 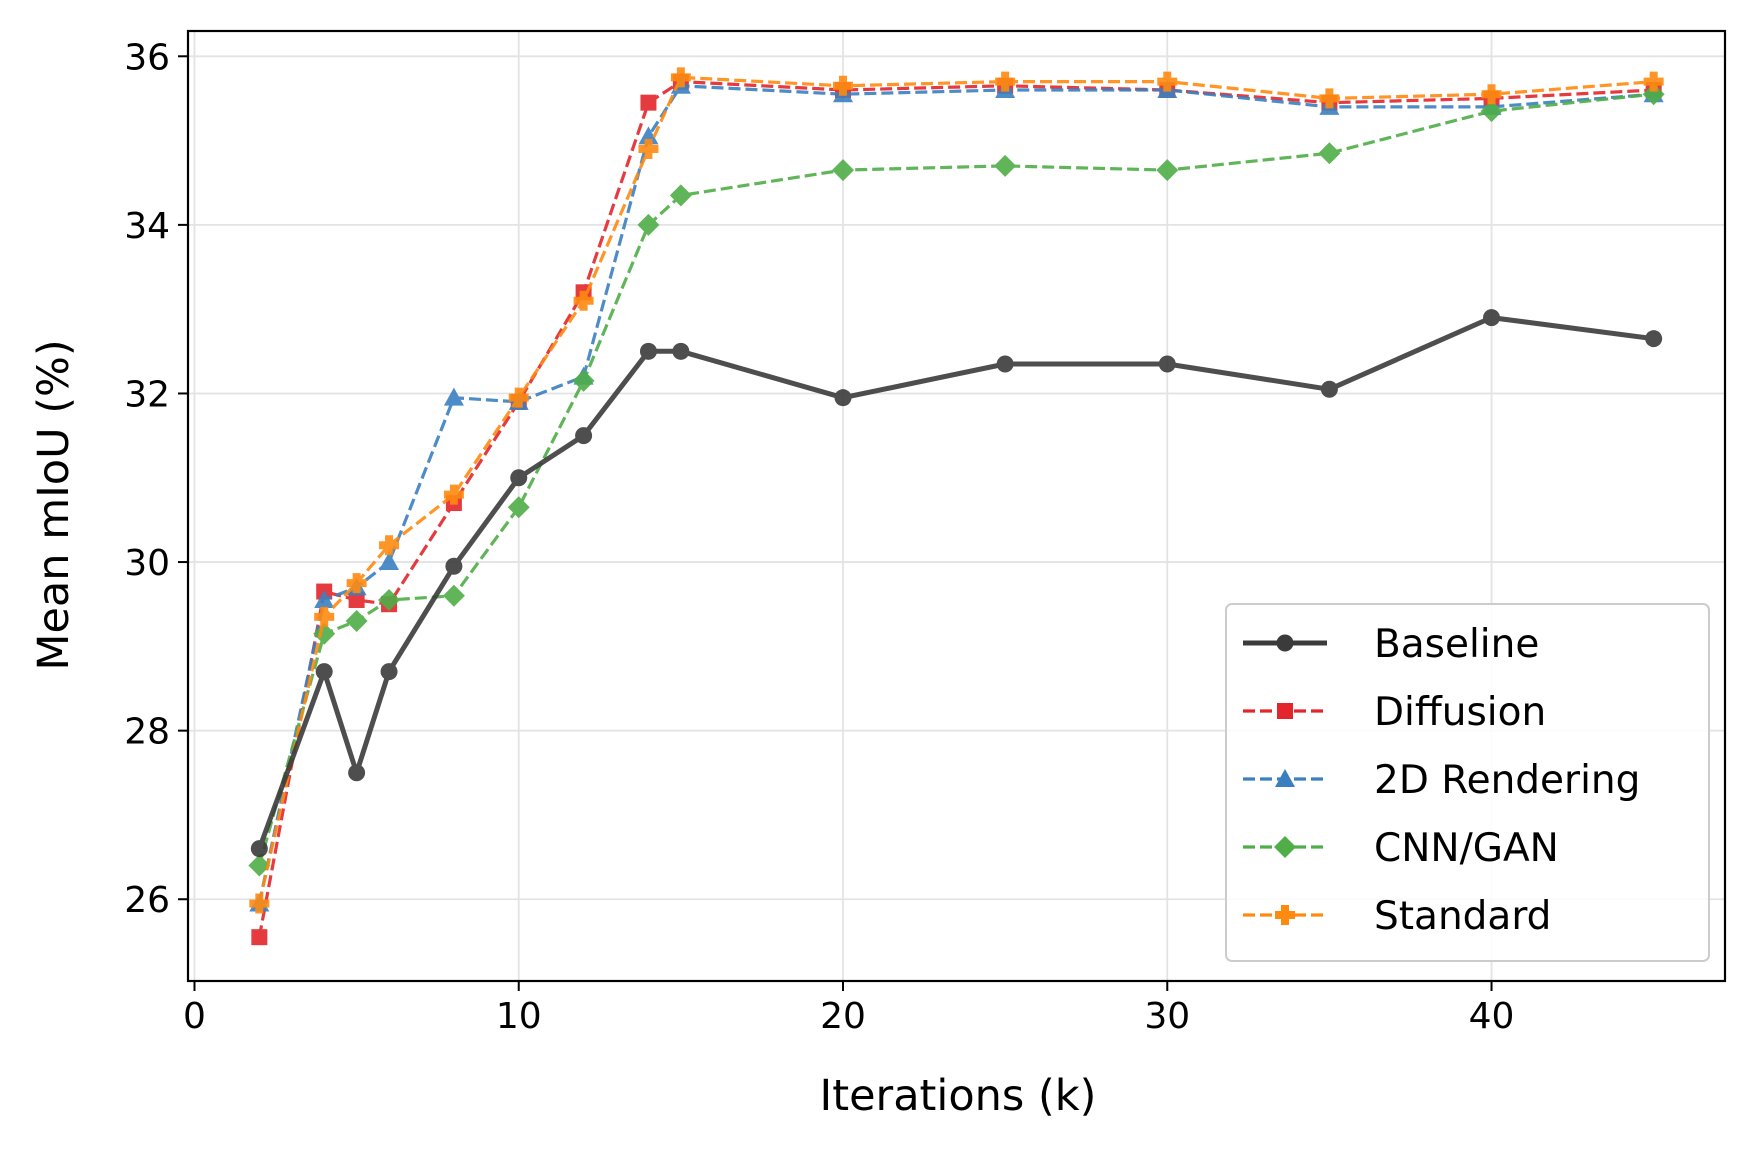 What do you see at coordinates (147, 226) in the screenshot?
I see `y-tick-label: 34` at bounding box center [147, 226].